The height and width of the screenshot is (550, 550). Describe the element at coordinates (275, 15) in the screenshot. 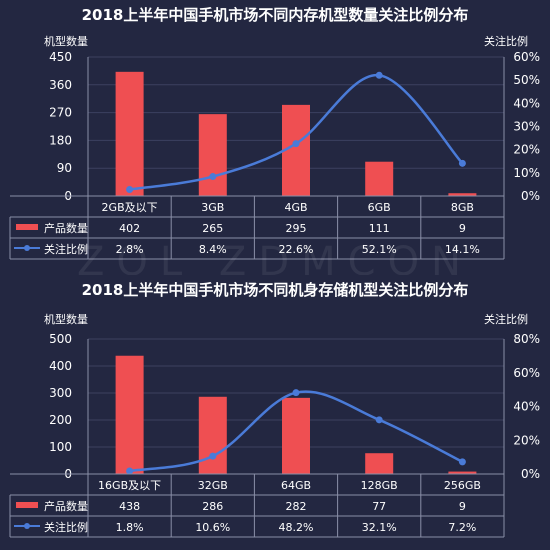

I see `chart-title: 2018上半年中国手机市场不同内存机型数量关注比例分布` at that location.